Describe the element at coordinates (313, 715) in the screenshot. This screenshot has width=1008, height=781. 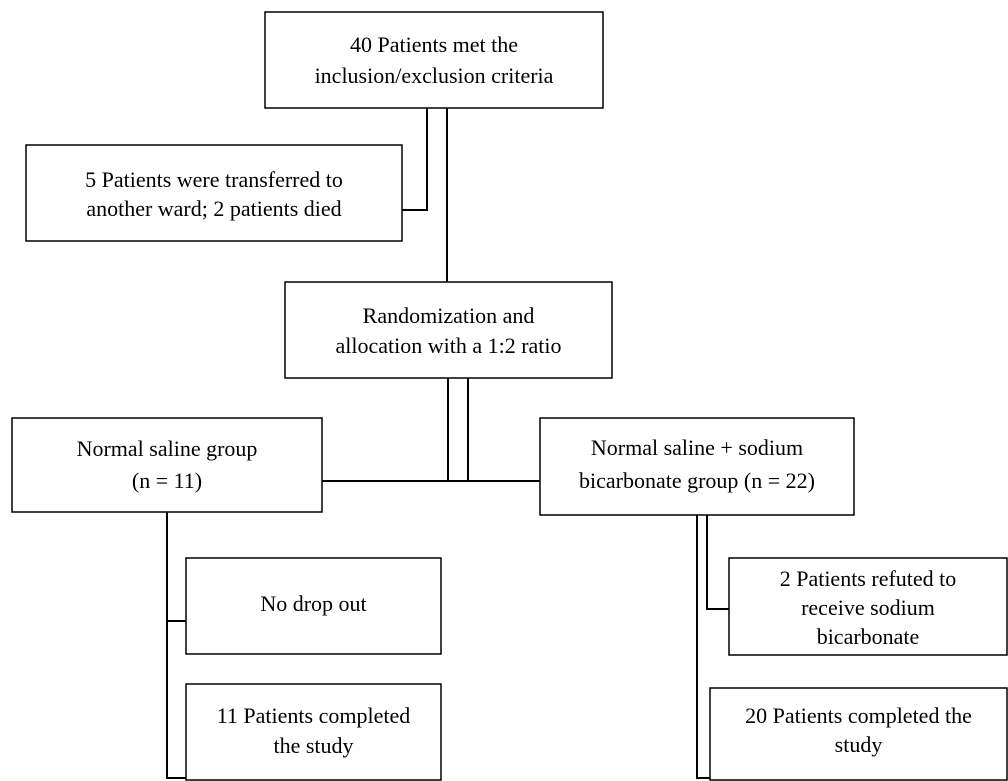
I see `node-label: 11 Patients completed` at that location.